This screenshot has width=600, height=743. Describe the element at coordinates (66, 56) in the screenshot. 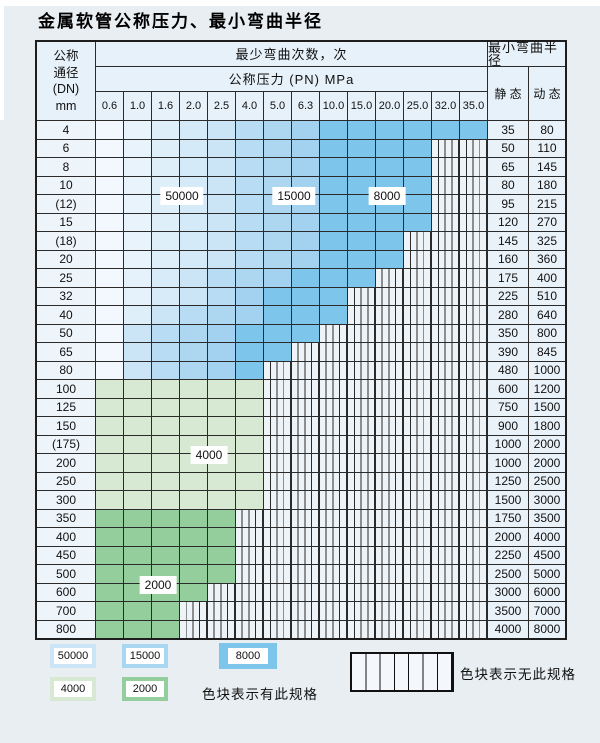

I see `dn-header-line: 公称` at that location.